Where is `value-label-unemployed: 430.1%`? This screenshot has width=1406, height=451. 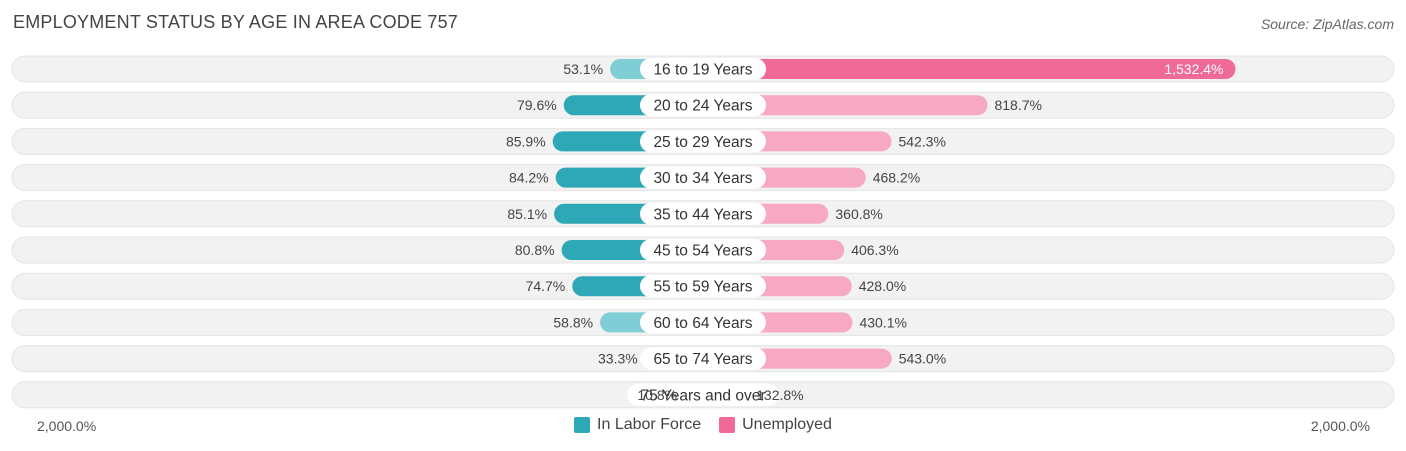 value-label-unemployed: 430.1% is located at coordinates (882, 322).